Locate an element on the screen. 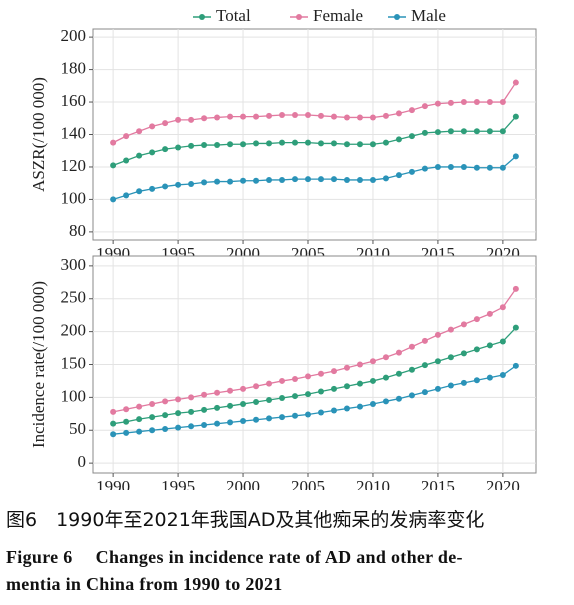  y-tick-label: 100 is located at coordinates (74, 197).